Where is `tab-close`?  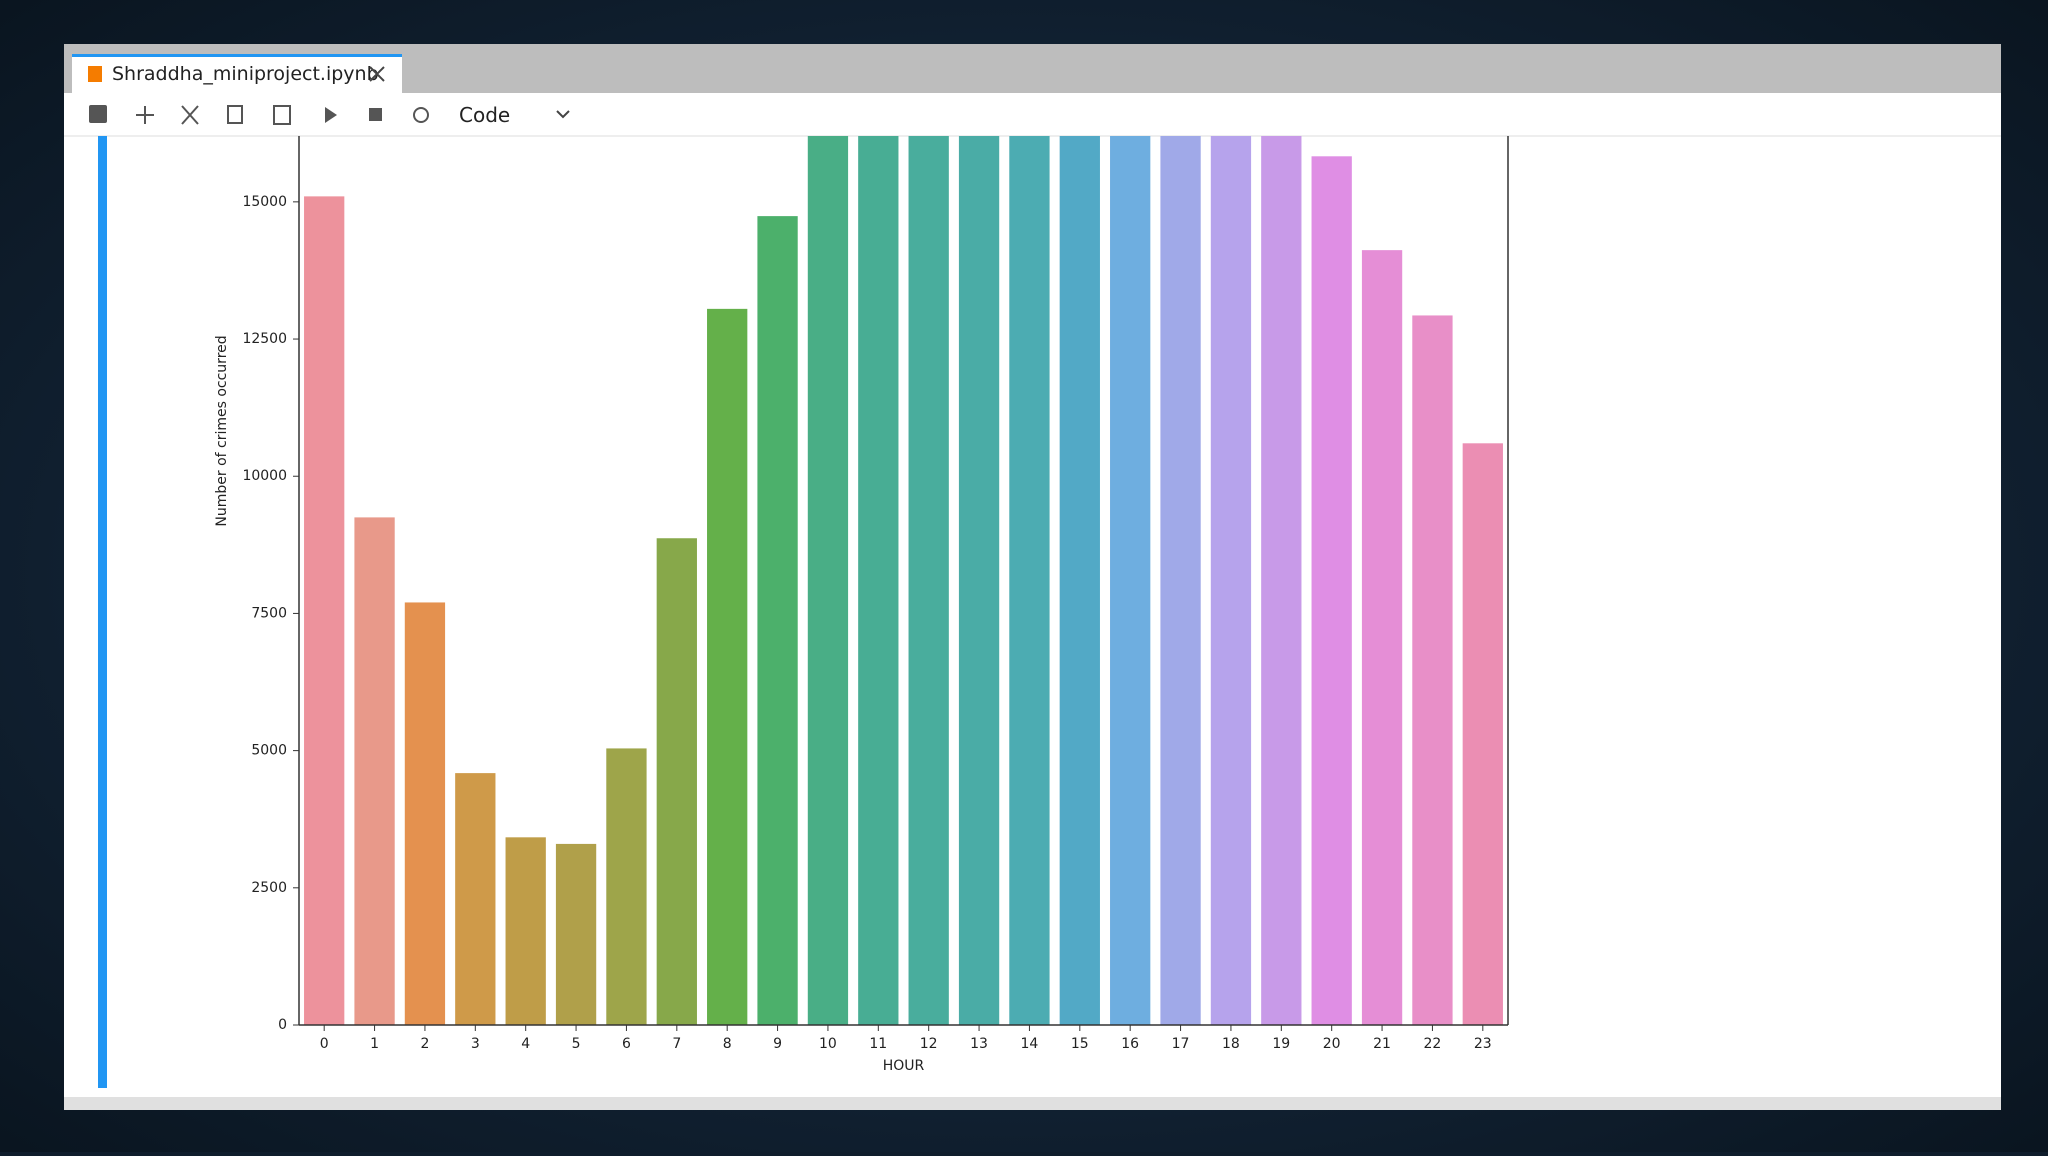 tab-close is located at coordinates (377, 74).